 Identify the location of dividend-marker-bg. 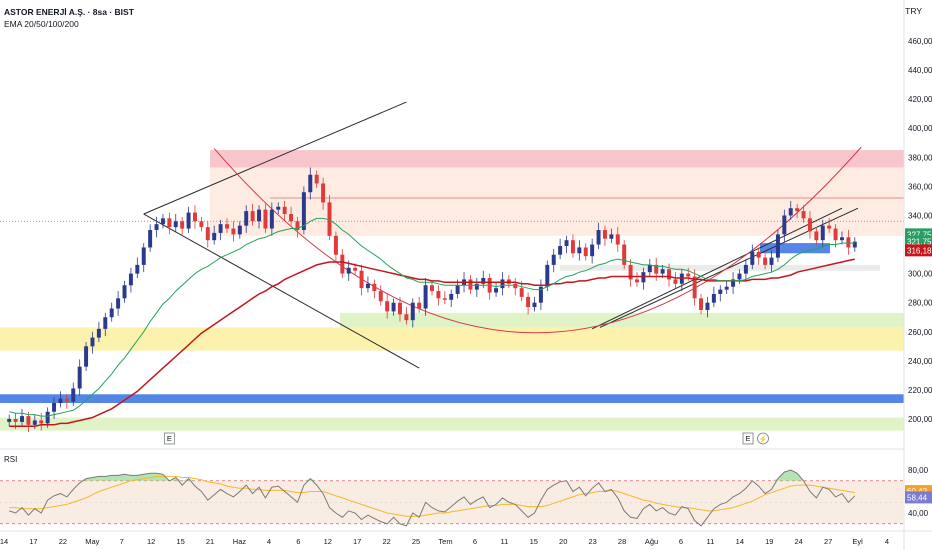
(763, 438).